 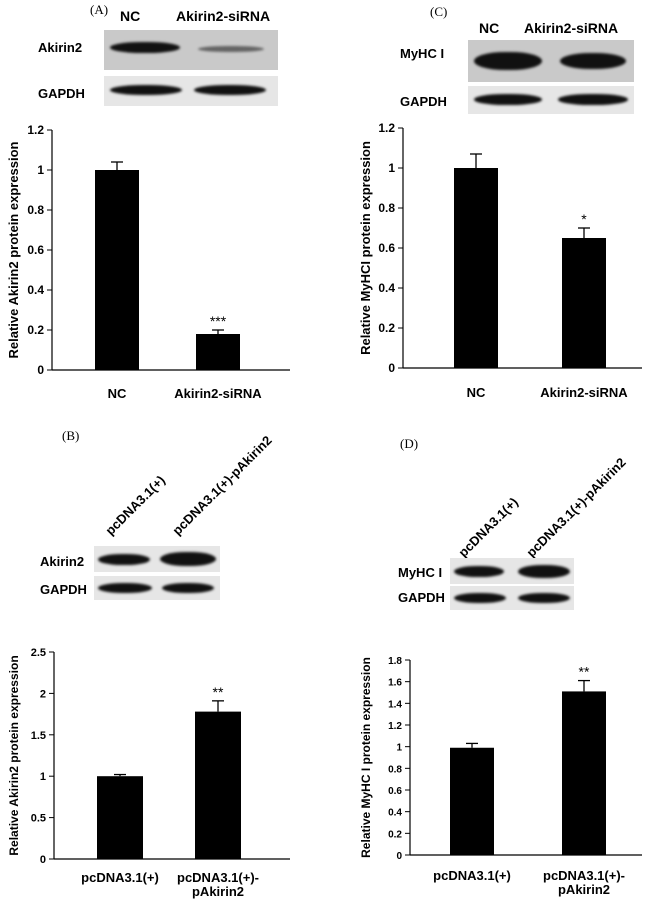 What do you see at coordinates (43, 694) in the screenshot?
I see `y-tick-label: 2` at bounding box center [43, 694].